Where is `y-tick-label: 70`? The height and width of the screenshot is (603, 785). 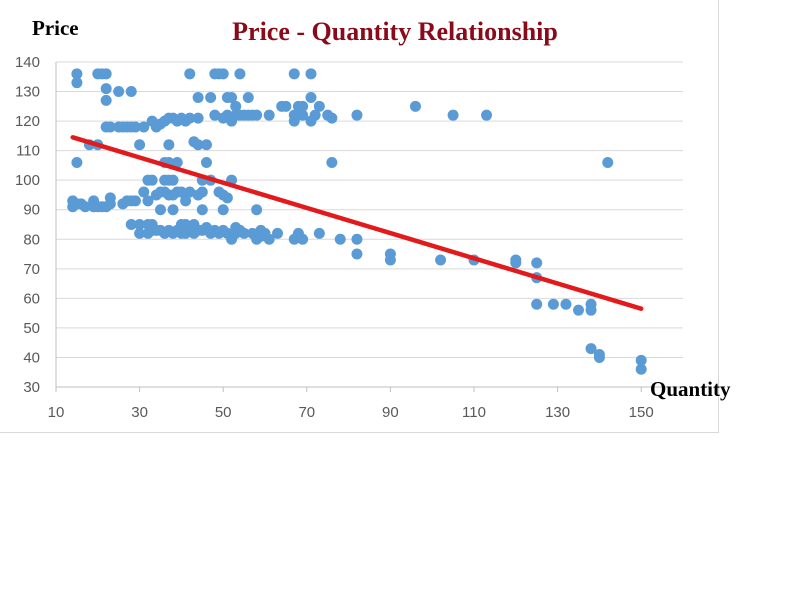 y-tick-label: 70 is located at coordinates (31, 269).